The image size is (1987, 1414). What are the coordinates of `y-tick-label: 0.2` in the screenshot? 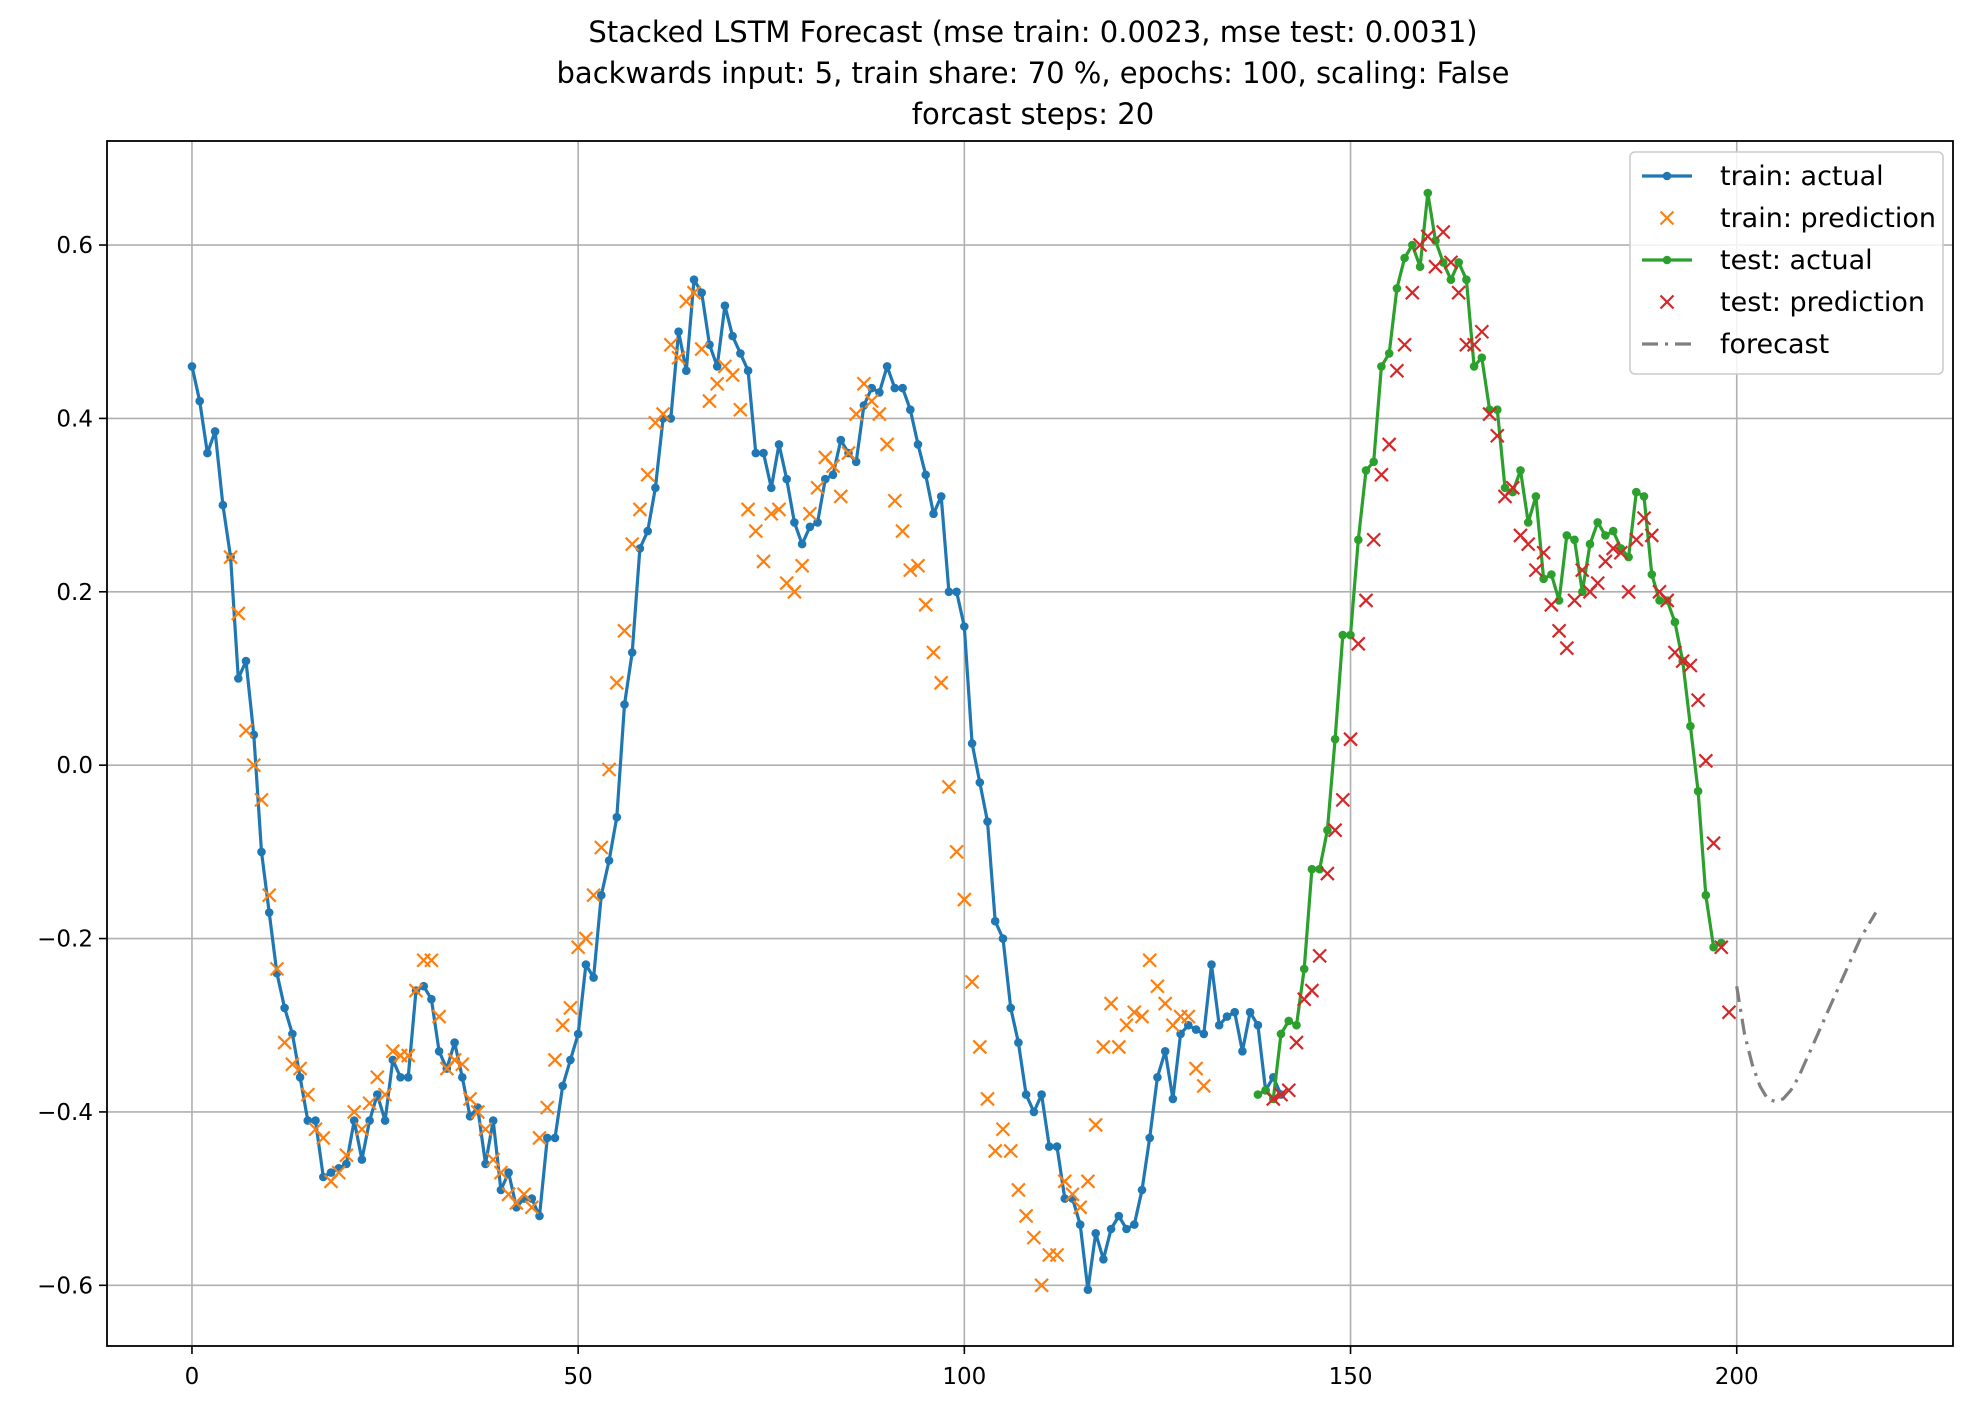 It's located at (74, 593).